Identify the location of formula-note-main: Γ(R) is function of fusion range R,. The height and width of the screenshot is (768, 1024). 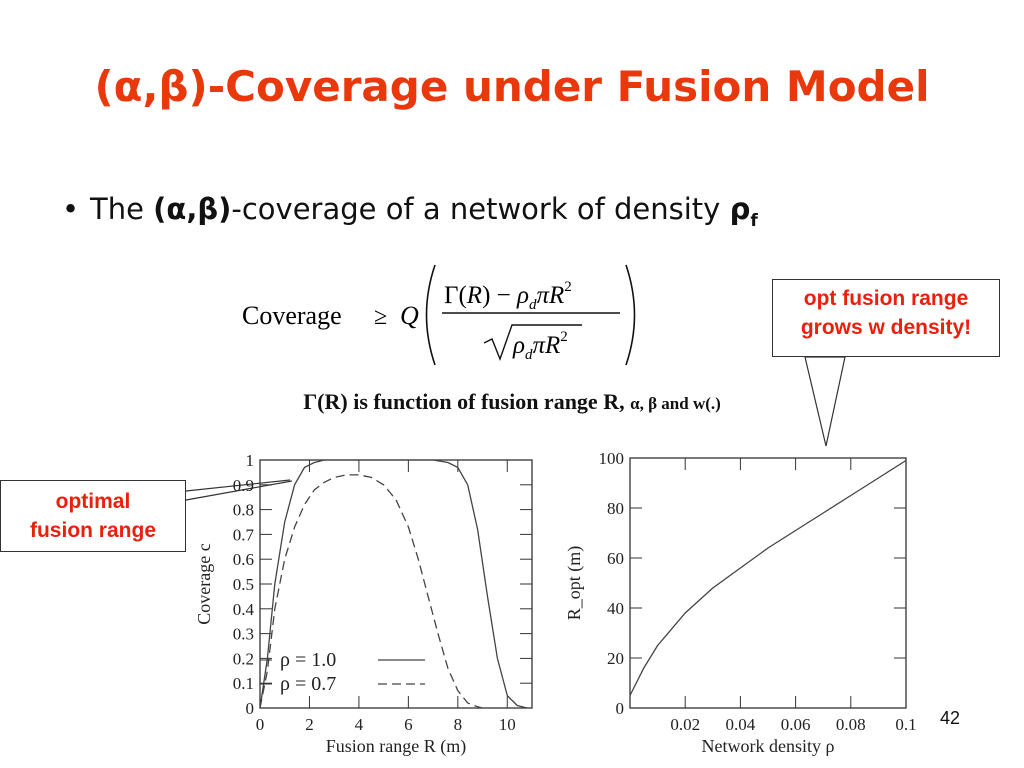
(467, 401).